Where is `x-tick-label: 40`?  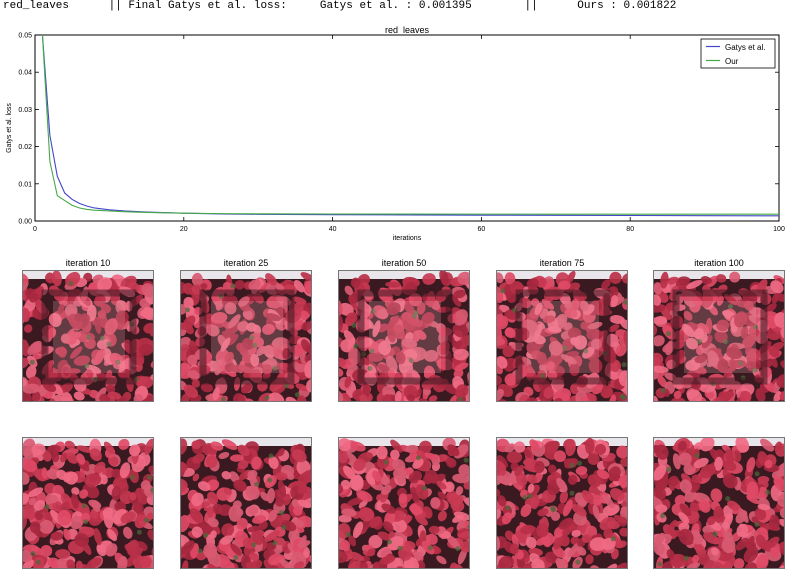
x-tick-label: 40 is located at coordinates (333, 229).